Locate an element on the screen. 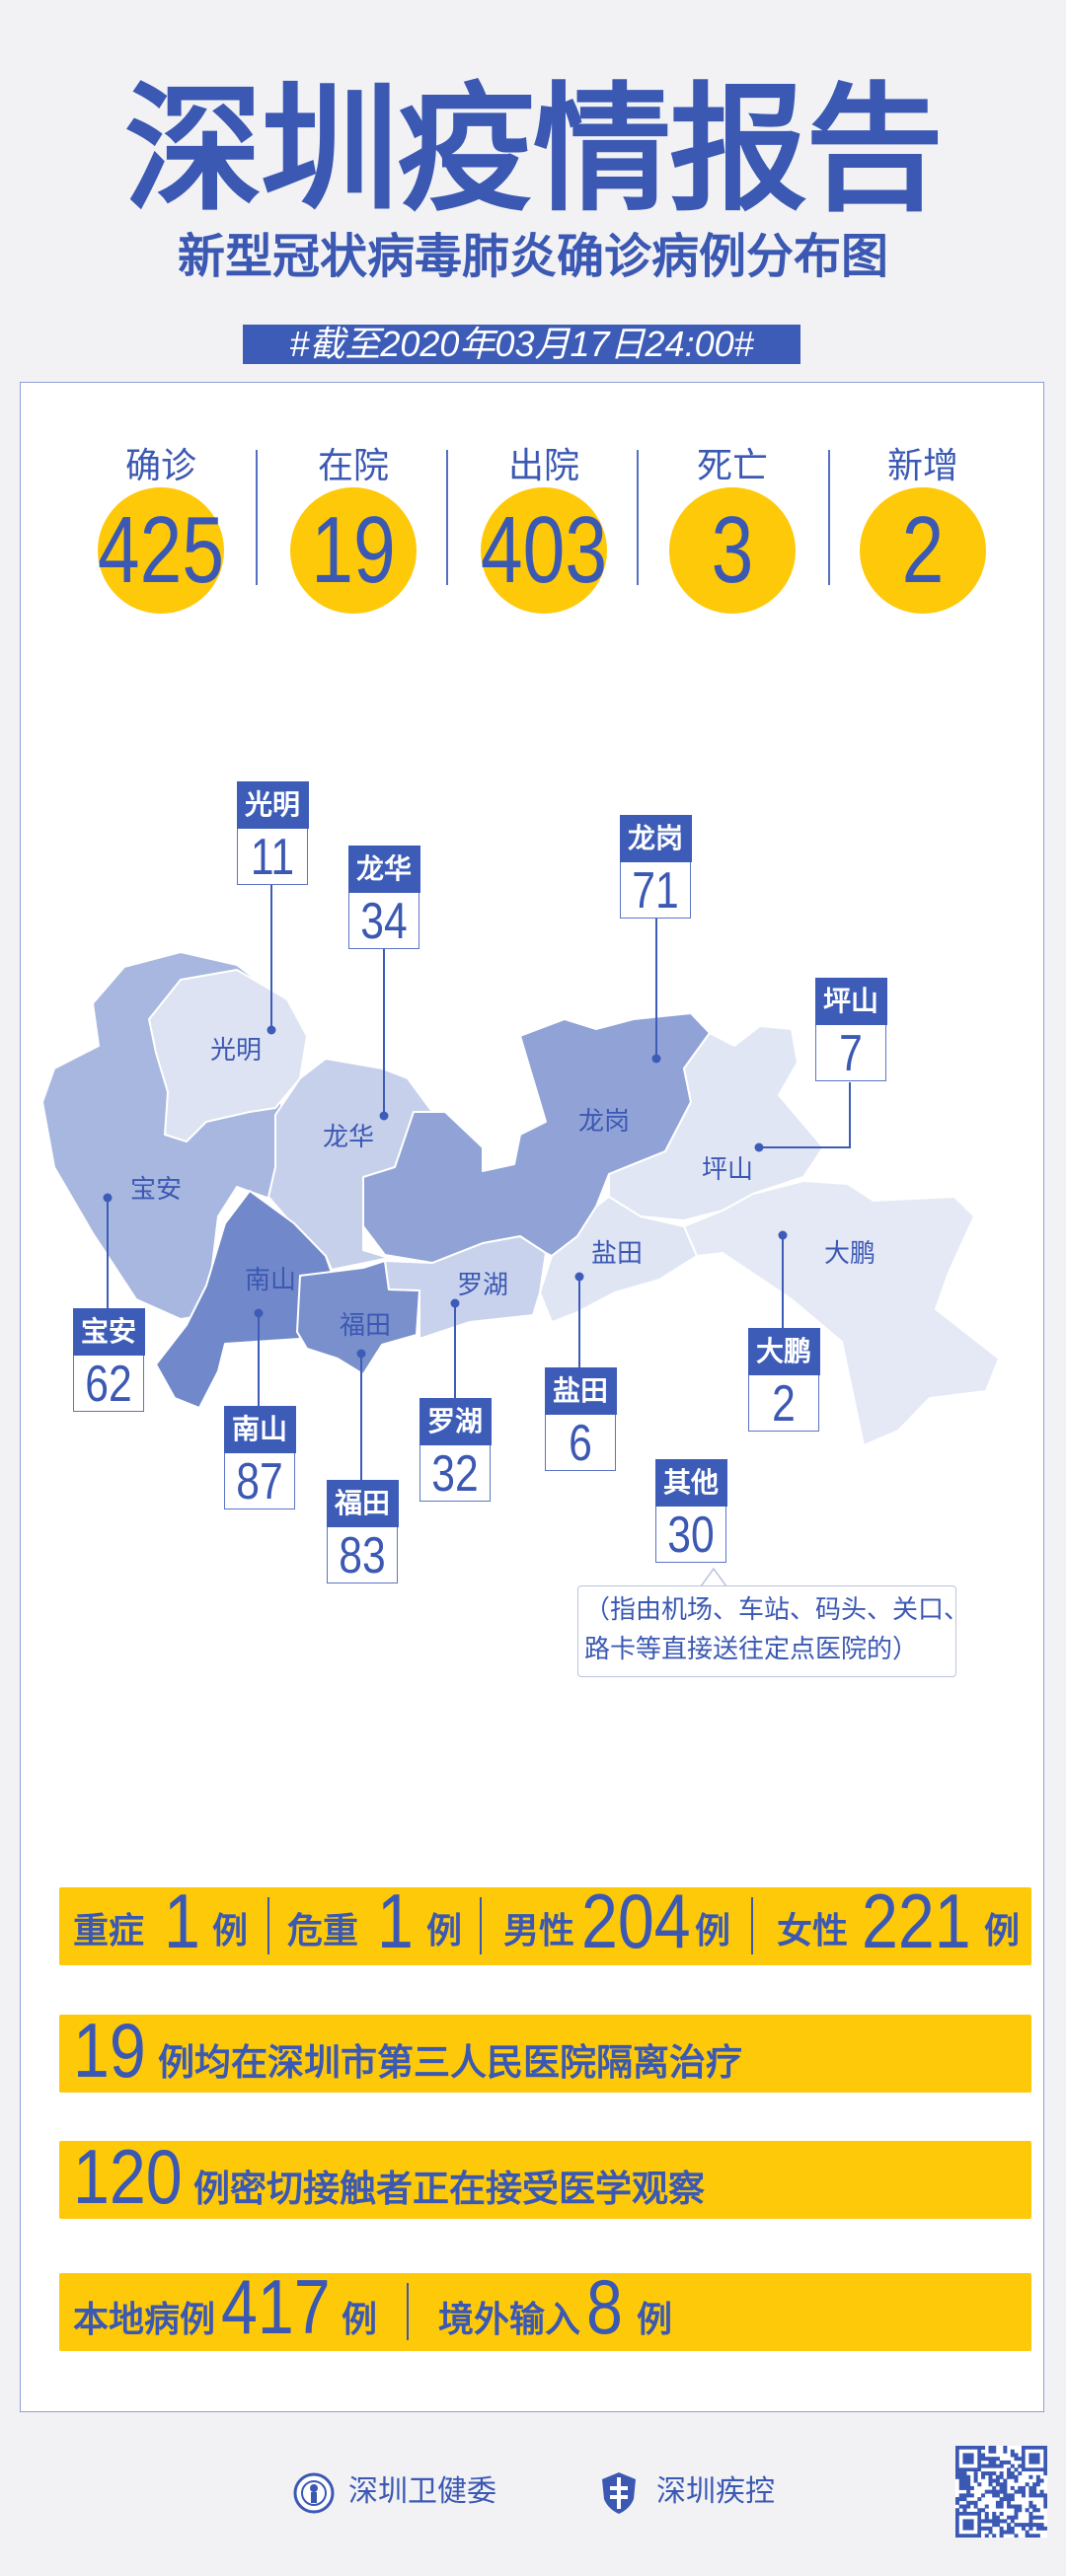 This screenshot has height=2576, width=1066. stat-label-confirmed: 确诊 is located at coordinates (160, 466).